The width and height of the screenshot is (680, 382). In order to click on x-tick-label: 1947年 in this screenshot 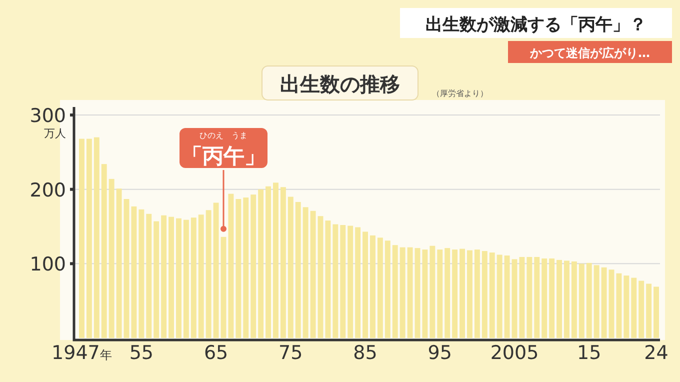, I will do `click(82, 353)`.